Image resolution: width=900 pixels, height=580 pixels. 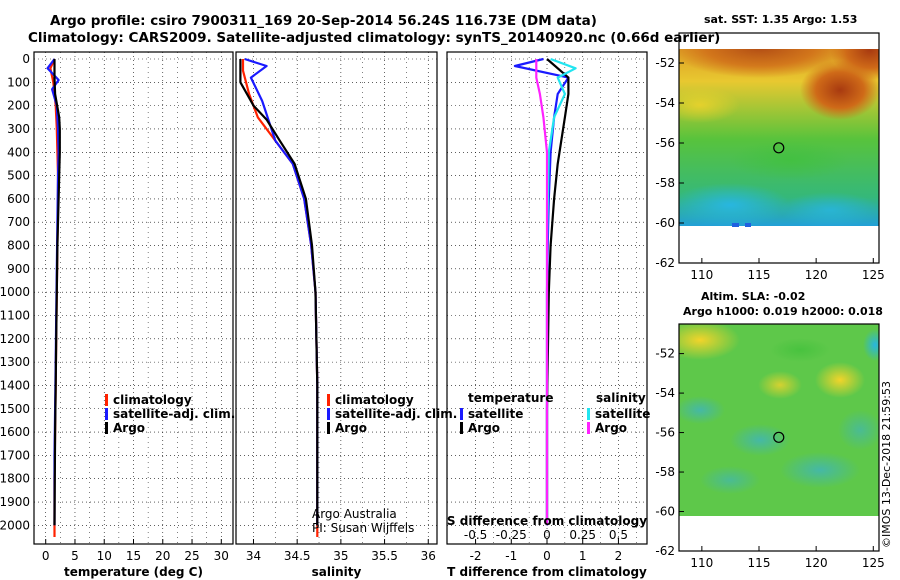 I want to click on temperature-profile-series-argo, so click(x=57, y=292).